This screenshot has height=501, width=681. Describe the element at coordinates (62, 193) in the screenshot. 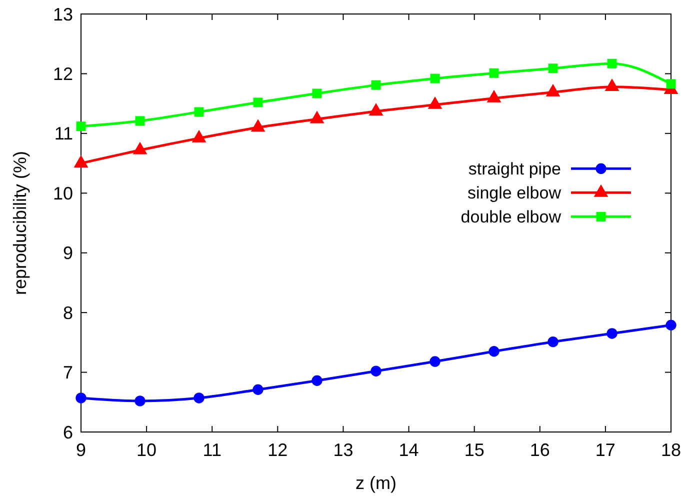

I see `y-tick-label: 10` at that location.